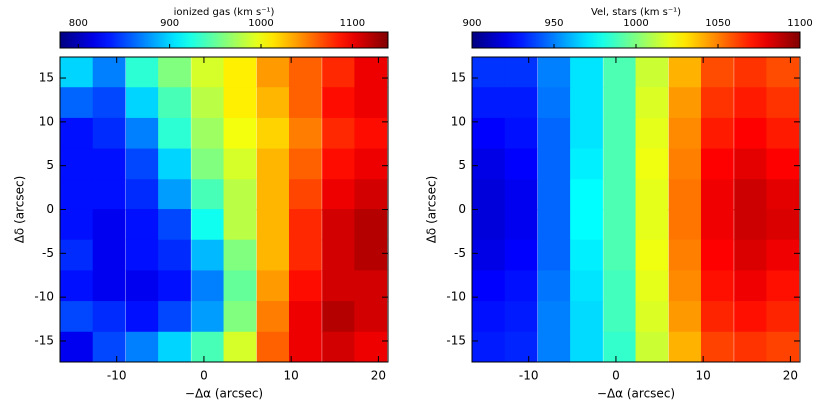  Describe the element at coordinates (204, 376) in the screenshot. I see `x-tick-label: 0` at that location.